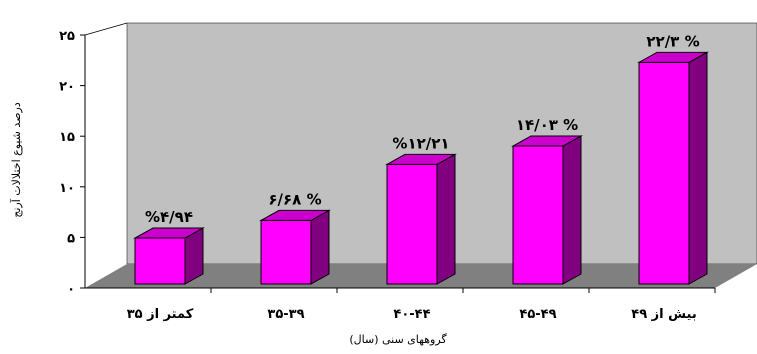  What do you see at coordinates (160, 314) in the screenshot?
I see `x-category-label: کمتر از ۳۵` at bounding box center [160, 314].